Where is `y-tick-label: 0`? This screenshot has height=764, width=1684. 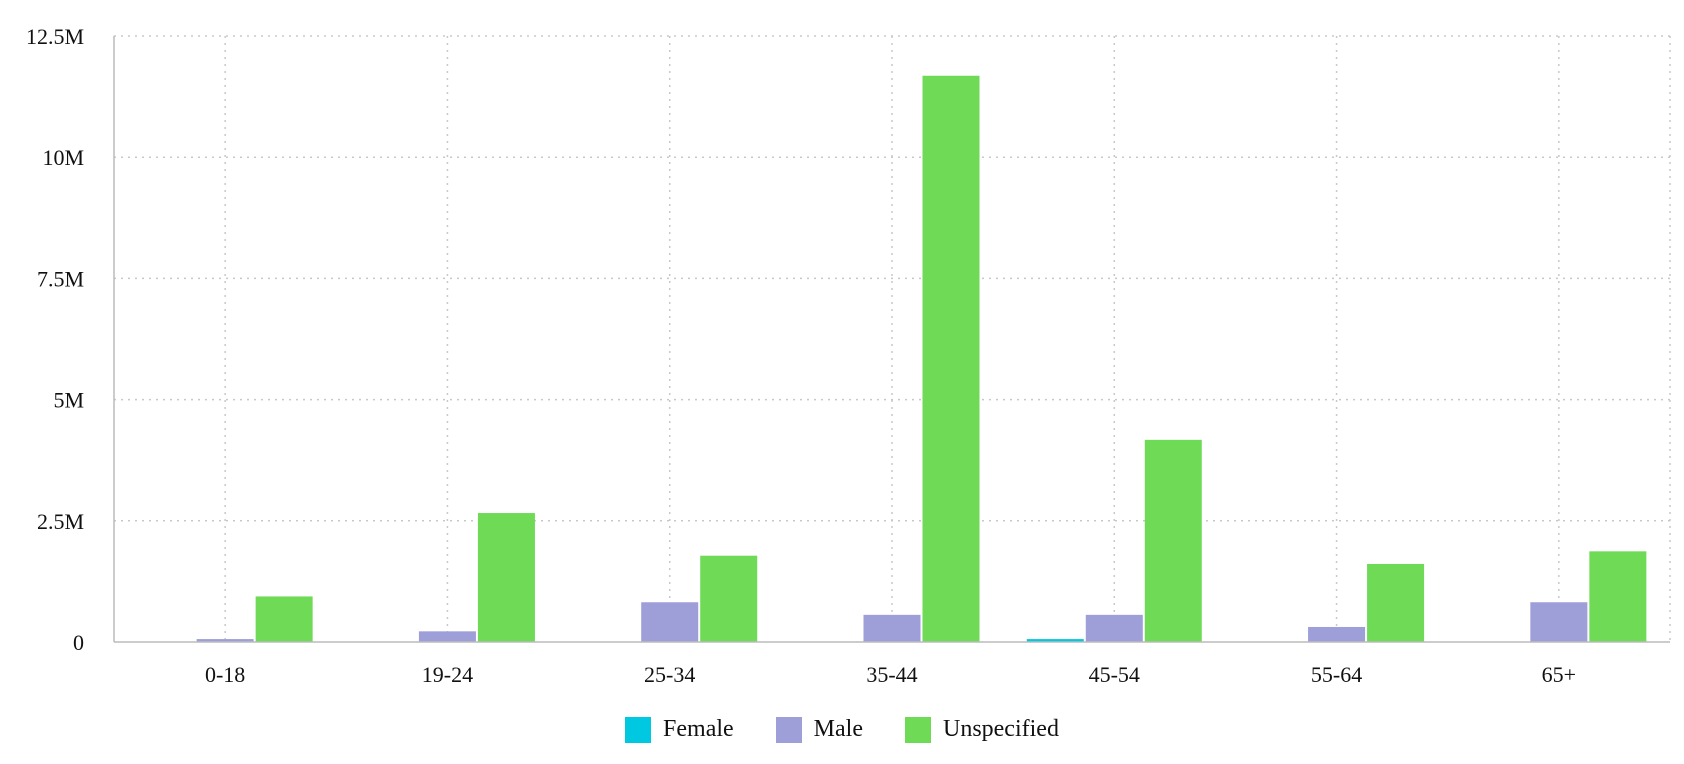
y-tick-label: 0 is located at coordinates (78, 642).